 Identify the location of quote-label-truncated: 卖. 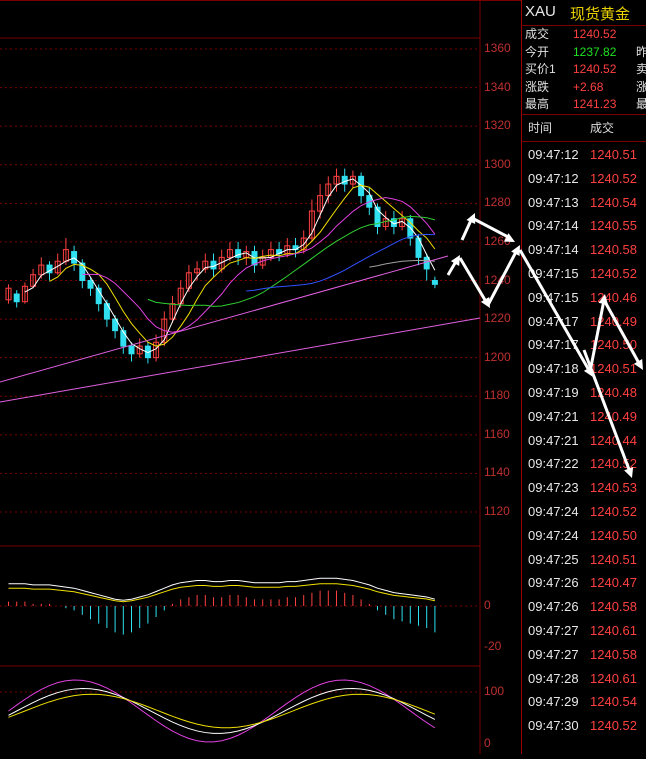
(641, 69).